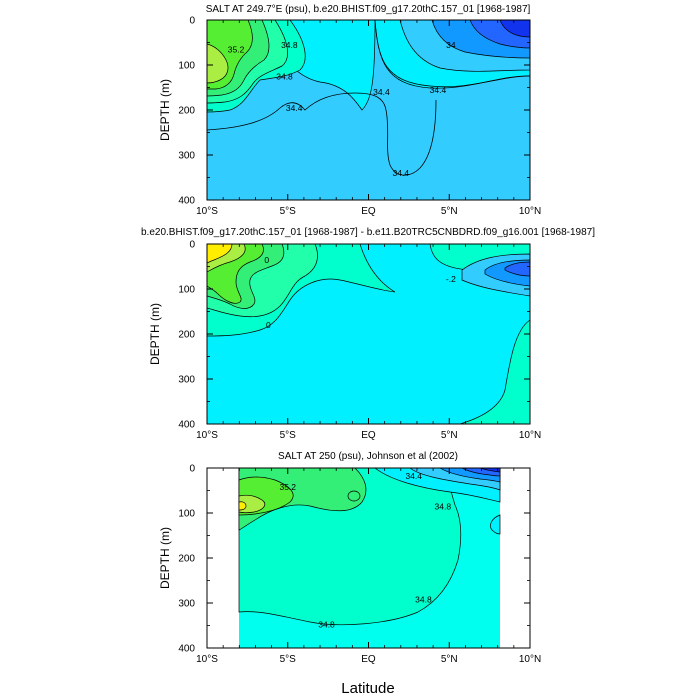 The width and height of the screenshot is (700, 700). What do you see at coordinates (360, 292) in the screenshot?
I see `panel-2-contour-labels: 0 0 -.2` at bounding box center [360, 292].